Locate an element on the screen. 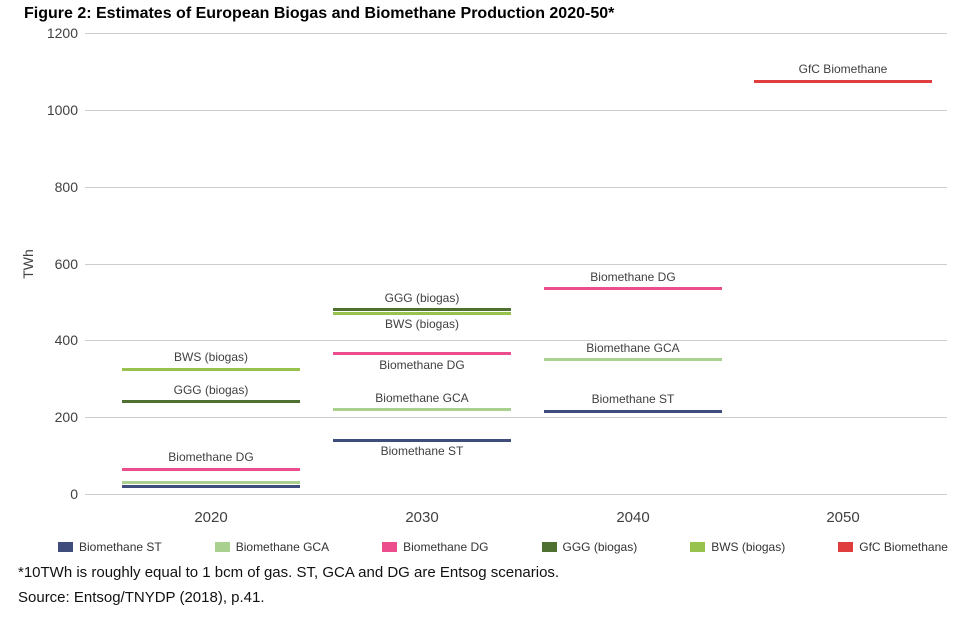 This screenshot has width=979, height=629. legend-item: GGG (biogas) is located at coordinates (589, 547).